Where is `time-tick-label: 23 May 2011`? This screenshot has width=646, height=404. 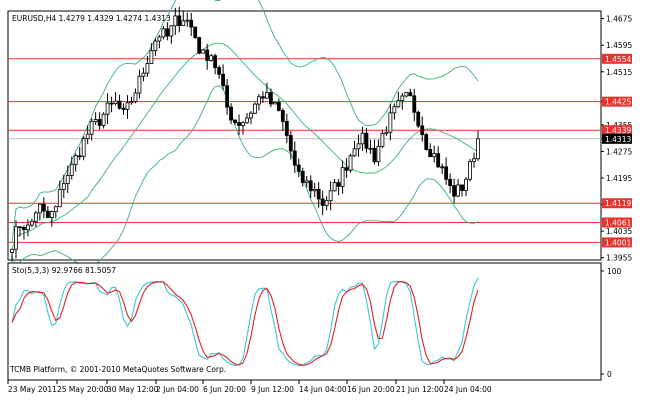
time-tick-label: 23 May 2011 is located at coordinates (32, 389).